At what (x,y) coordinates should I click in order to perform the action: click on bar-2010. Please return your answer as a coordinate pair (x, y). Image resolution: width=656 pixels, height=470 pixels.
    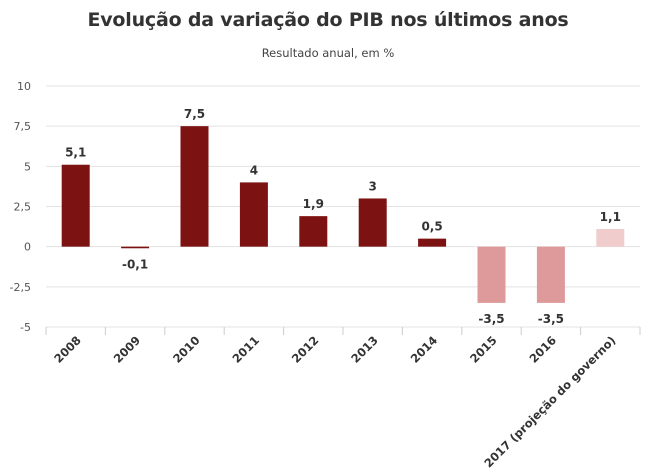
    Looking at the image, I should click on (194, 186).